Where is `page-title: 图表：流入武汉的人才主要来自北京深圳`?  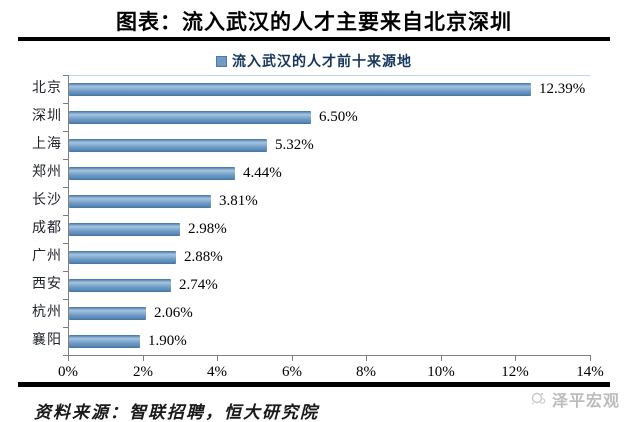 page-title: 图表：流入武汉的人才主要来自北京深圳 is located at coordinates (314, 22).